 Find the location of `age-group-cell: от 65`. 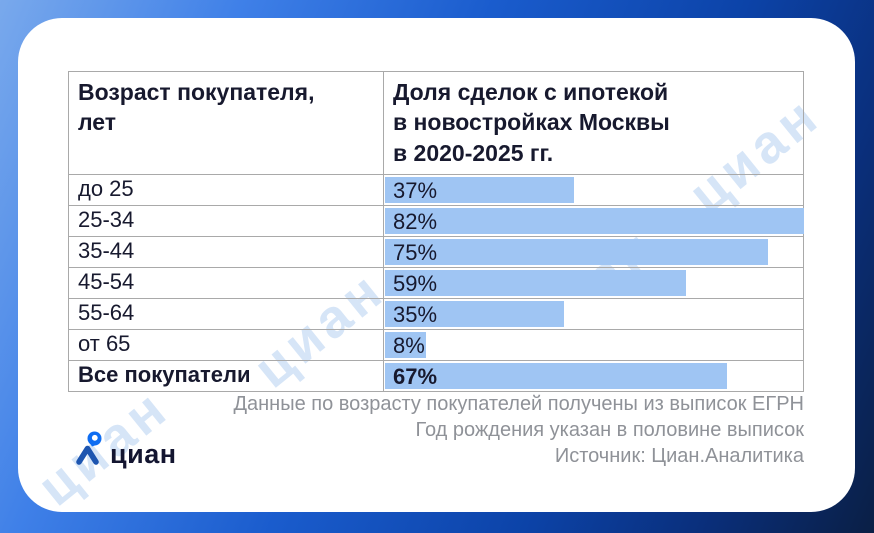

age-group-cell: от 65 is located at coordinates (226, 345).